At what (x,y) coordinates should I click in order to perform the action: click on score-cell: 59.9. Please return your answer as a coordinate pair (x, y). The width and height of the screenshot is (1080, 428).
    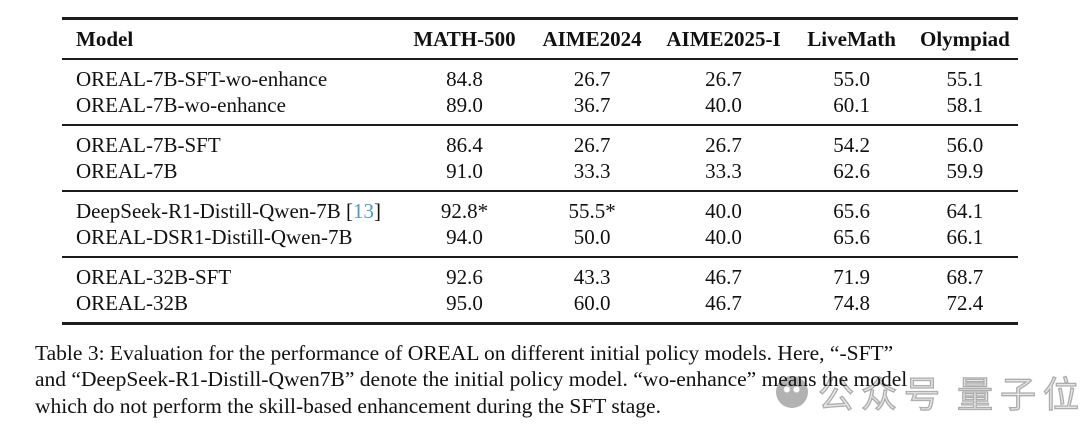
    Looking at the image, I should click on (965, 171).